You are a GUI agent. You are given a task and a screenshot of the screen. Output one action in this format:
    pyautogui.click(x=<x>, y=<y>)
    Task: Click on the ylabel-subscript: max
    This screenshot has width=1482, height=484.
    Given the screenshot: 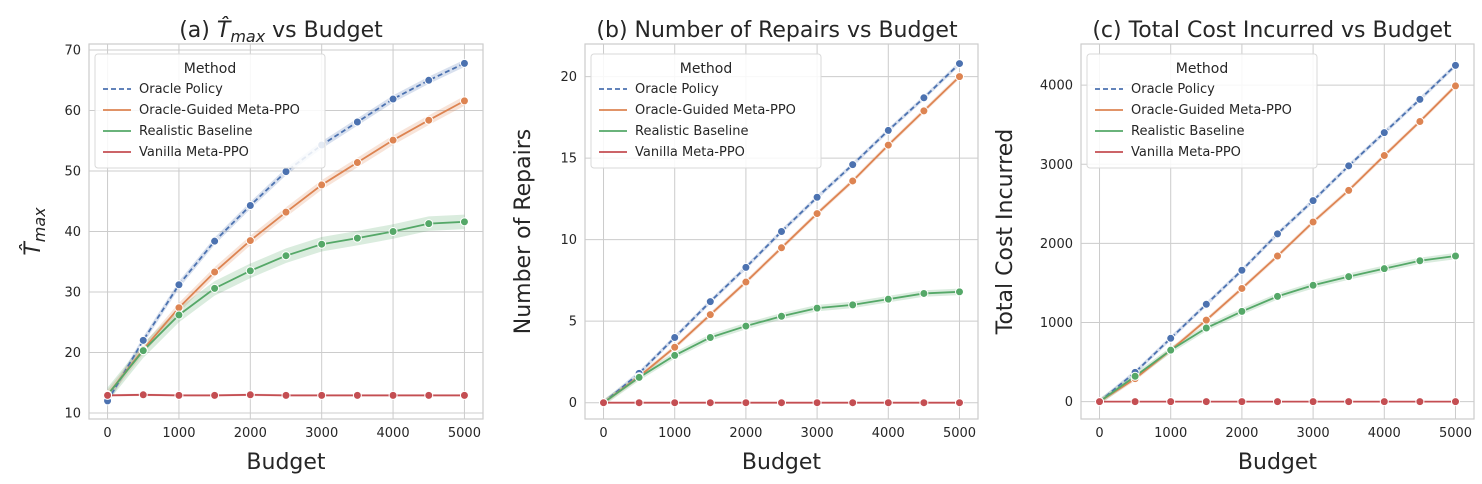 What is the action you would take?
    pyautogui.click(x=39, y=224)
    